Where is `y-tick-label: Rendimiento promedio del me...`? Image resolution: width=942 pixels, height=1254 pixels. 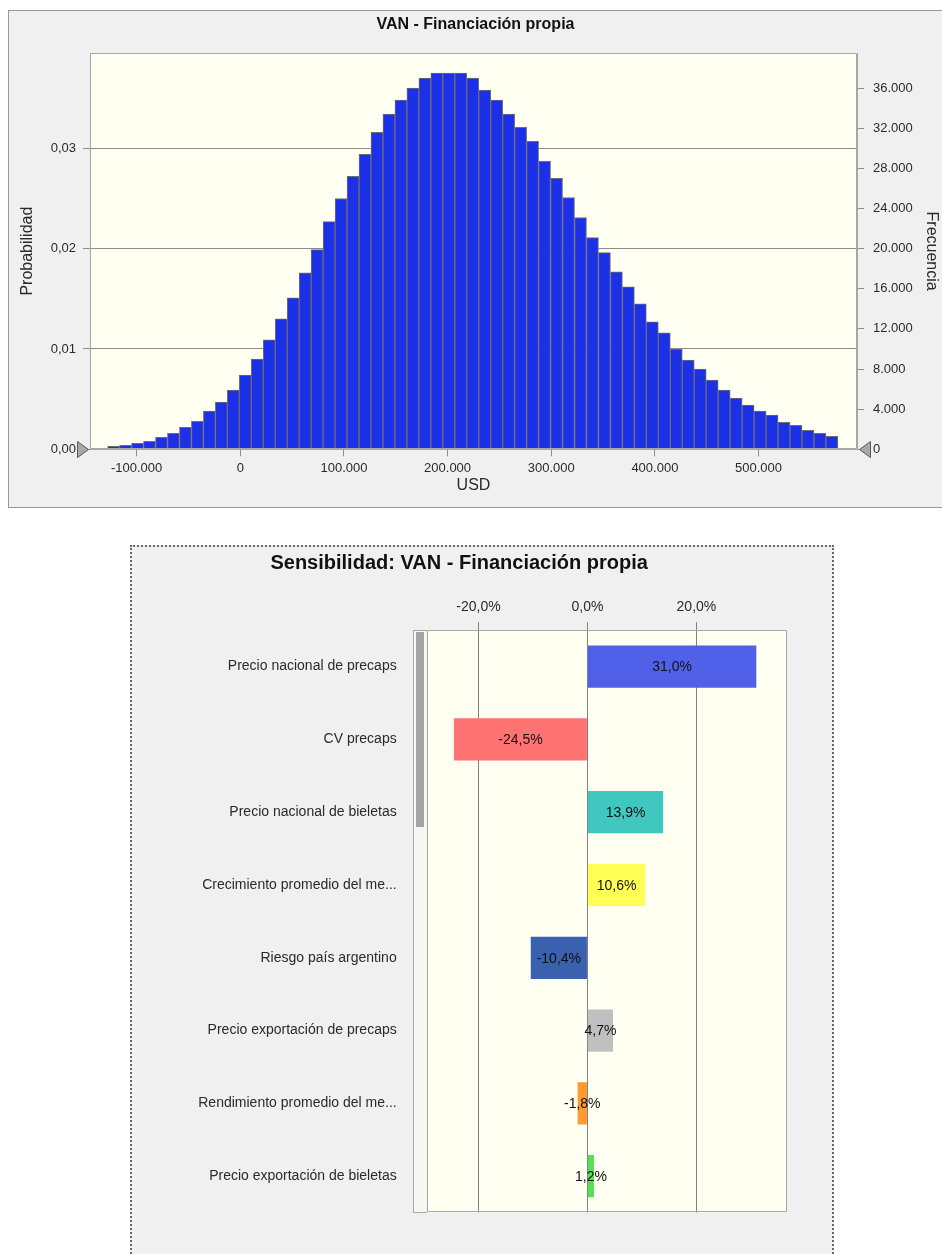
y-tick-label: Rendimiento promedio del me... is located at coordinates (297, 1102).